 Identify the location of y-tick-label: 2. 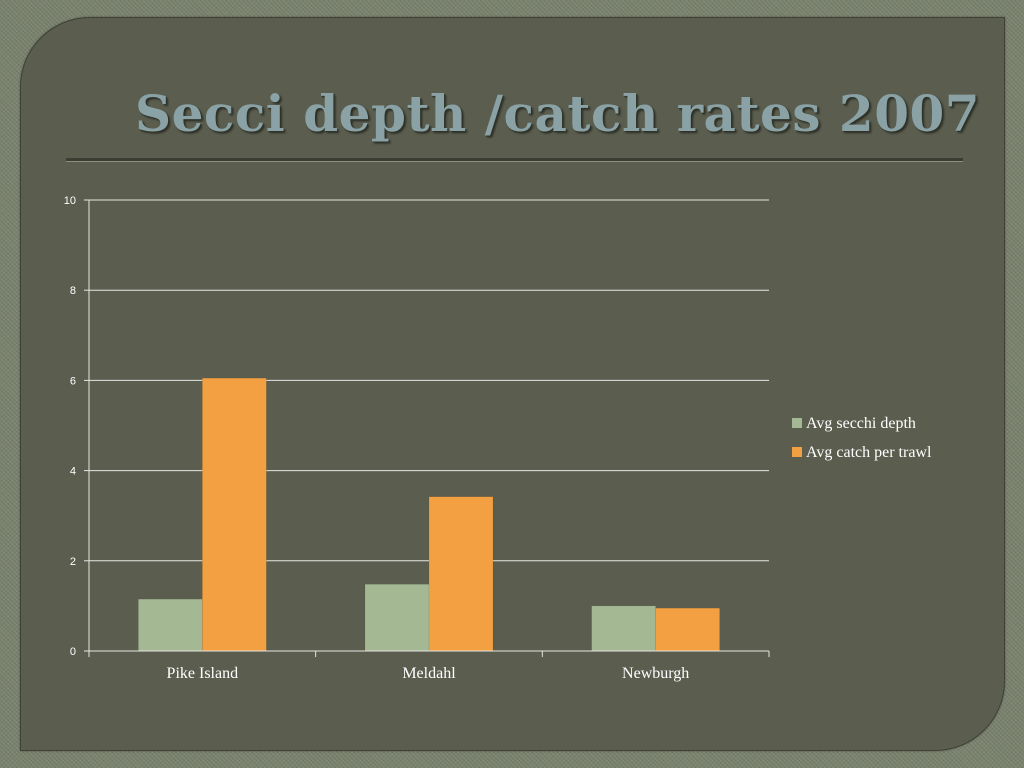
(73, 562).